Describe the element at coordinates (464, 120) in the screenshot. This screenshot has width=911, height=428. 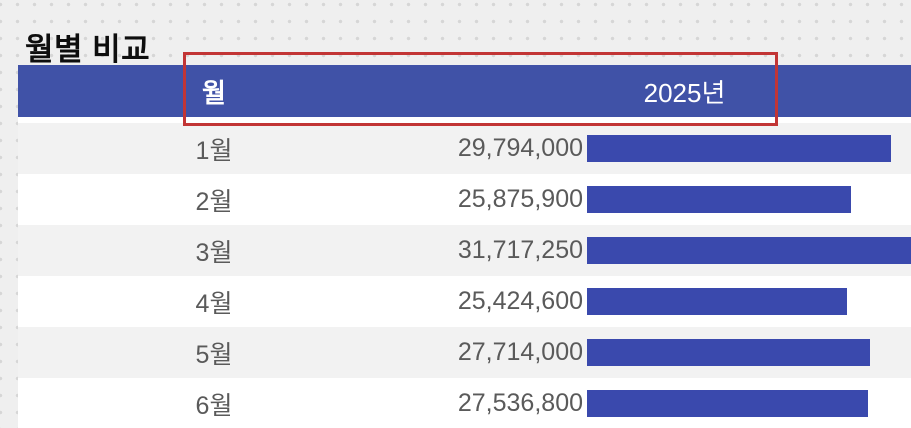
I see `header-divider` at that location.